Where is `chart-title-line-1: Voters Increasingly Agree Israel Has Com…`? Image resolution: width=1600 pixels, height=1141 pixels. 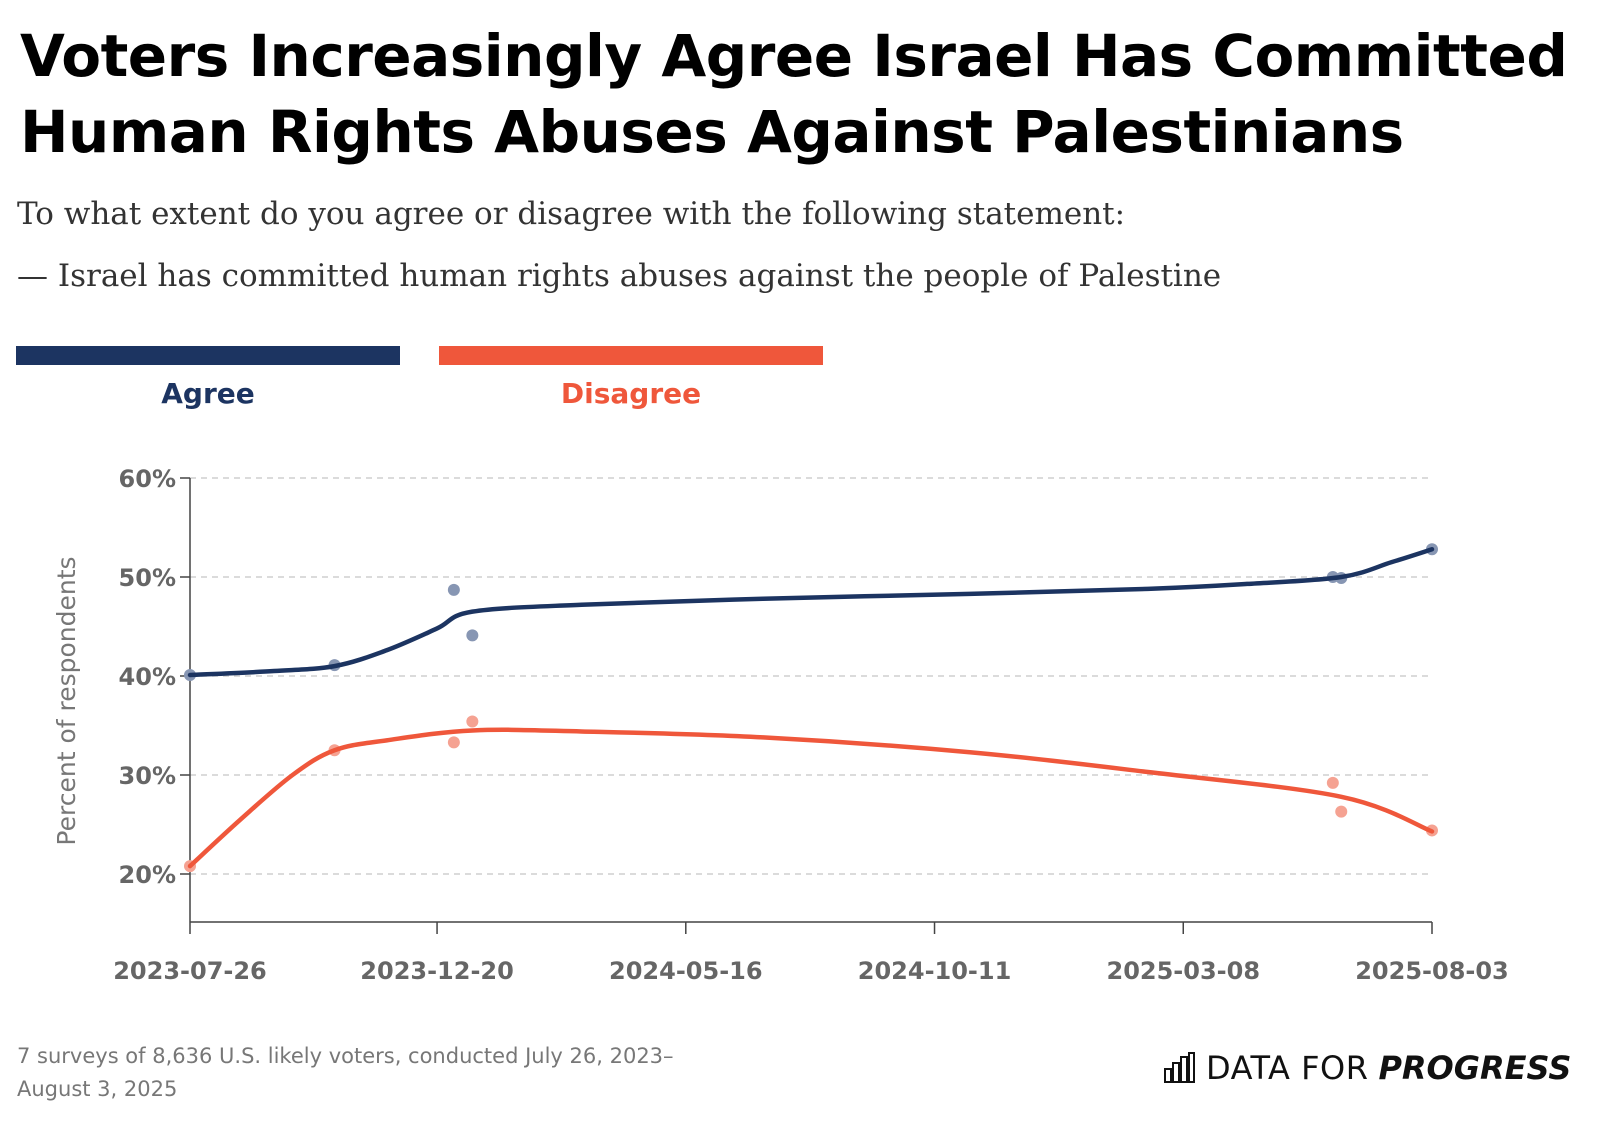
chart-title-line-1: Voters Increasingly Agree Israel Has Com… is located at coordinates (794, 56).